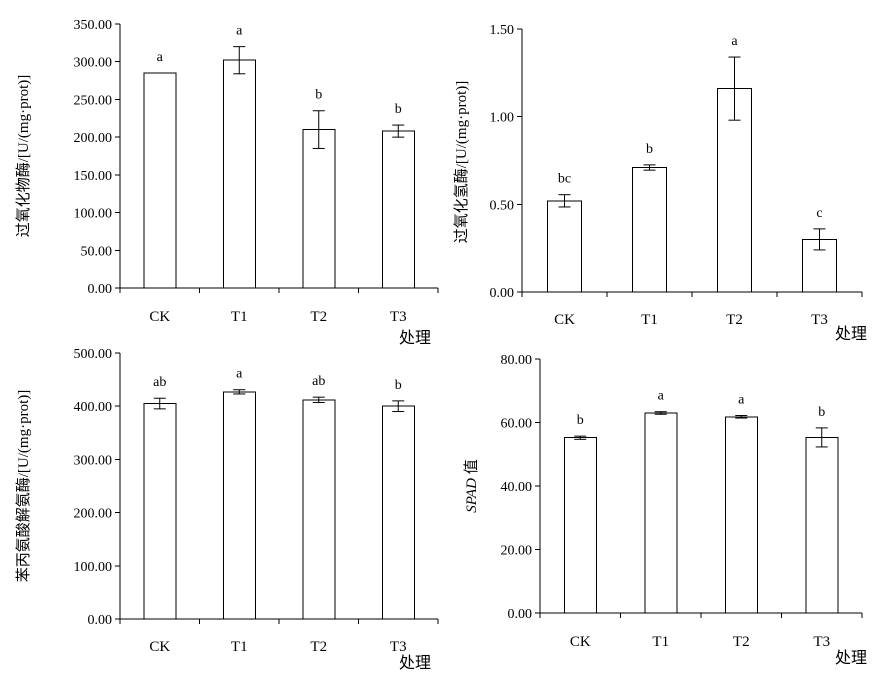 This screenshot has height=676, width=889. I want to click on y-axis-title: 过氧化氢酶/[U/(mg·prot)], so click(461, 162).